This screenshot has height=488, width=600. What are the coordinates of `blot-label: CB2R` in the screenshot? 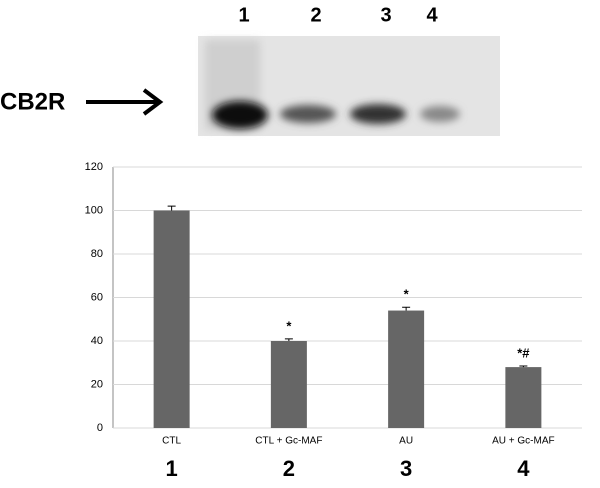 It's located at (32, 101).